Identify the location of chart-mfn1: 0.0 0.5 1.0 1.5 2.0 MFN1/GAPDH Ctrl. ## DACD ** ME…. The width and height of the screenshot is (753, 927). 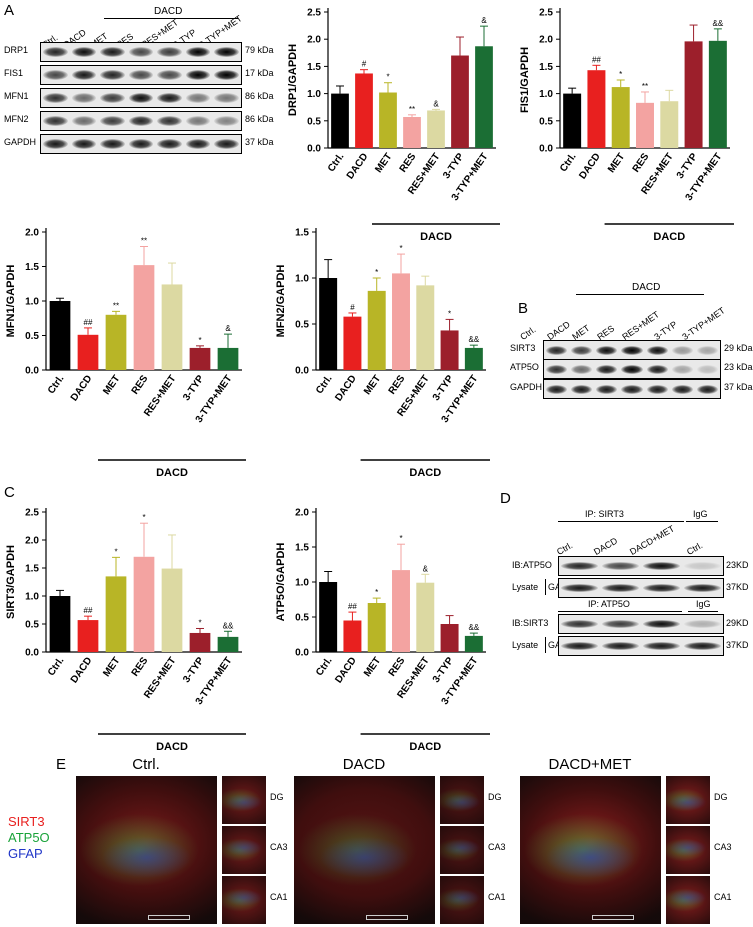
(125, 353).